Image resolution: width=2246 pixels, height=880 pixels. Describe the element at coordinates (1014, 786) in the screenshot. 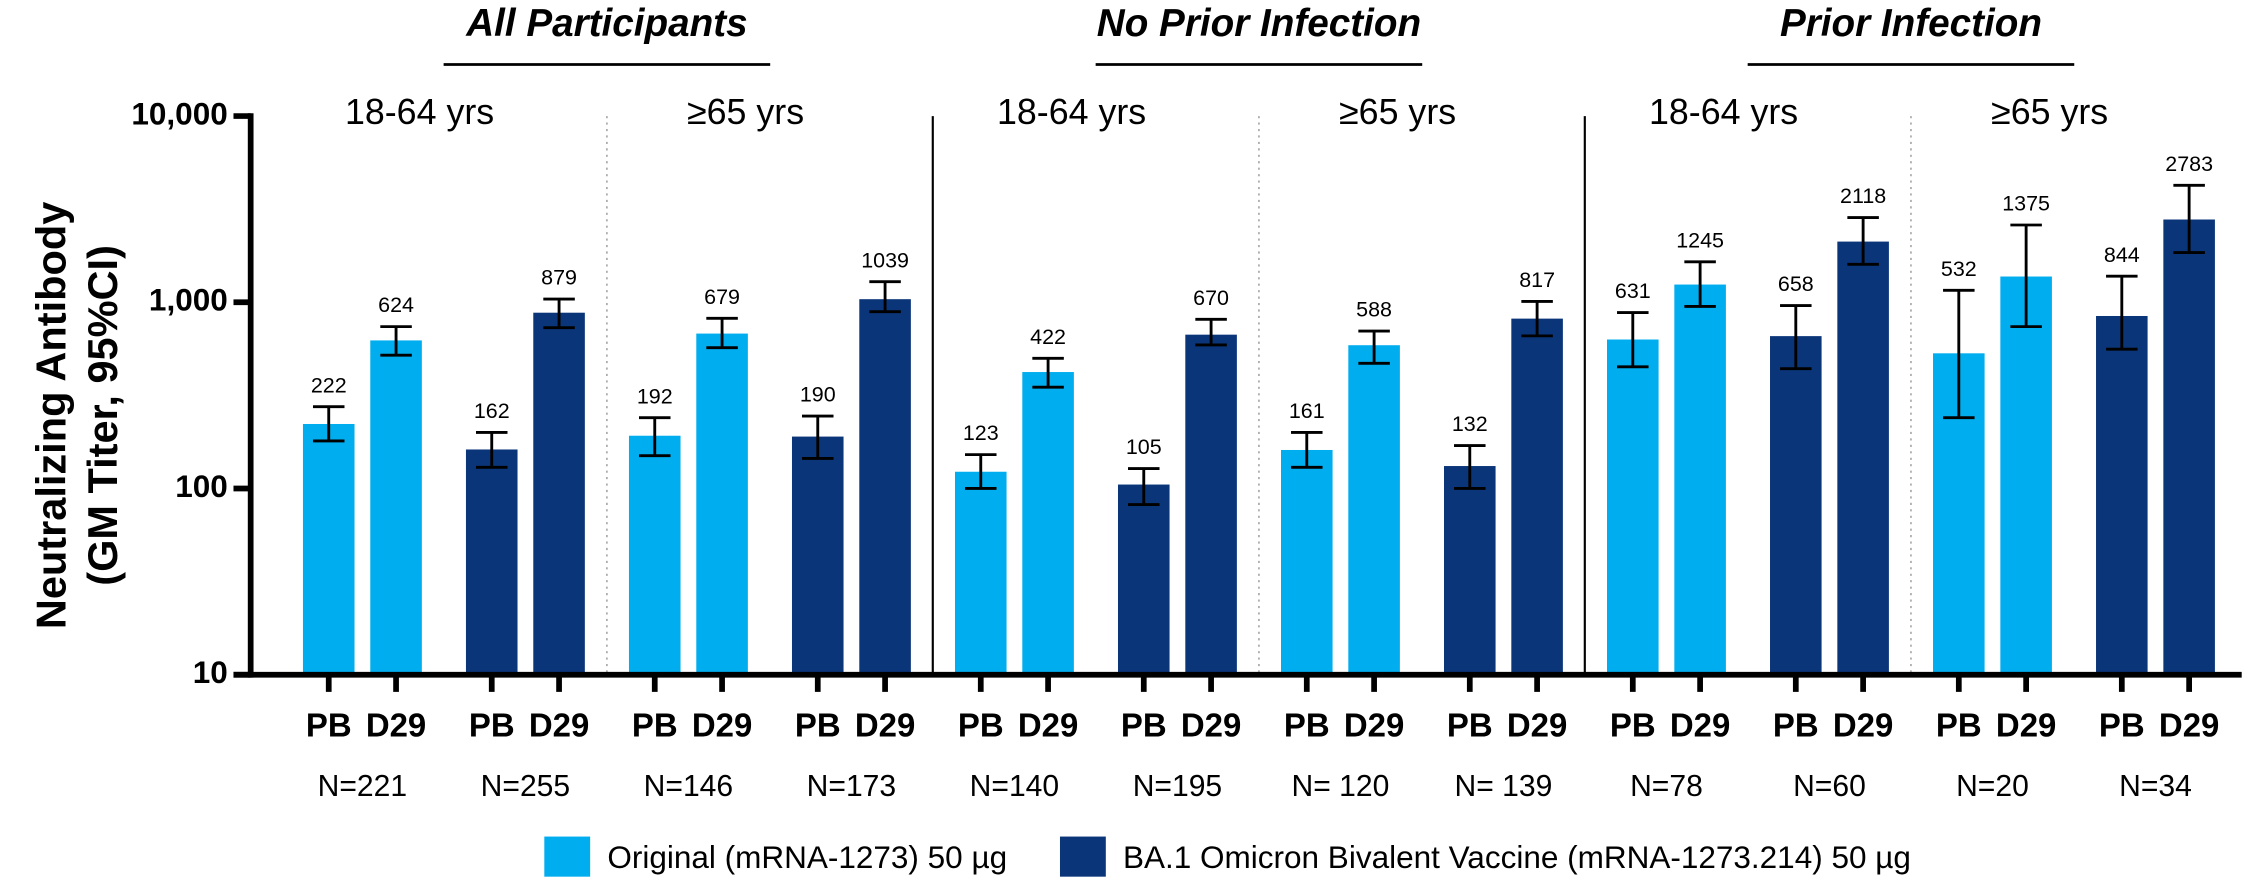

I see `n-label: N=140` at that location.